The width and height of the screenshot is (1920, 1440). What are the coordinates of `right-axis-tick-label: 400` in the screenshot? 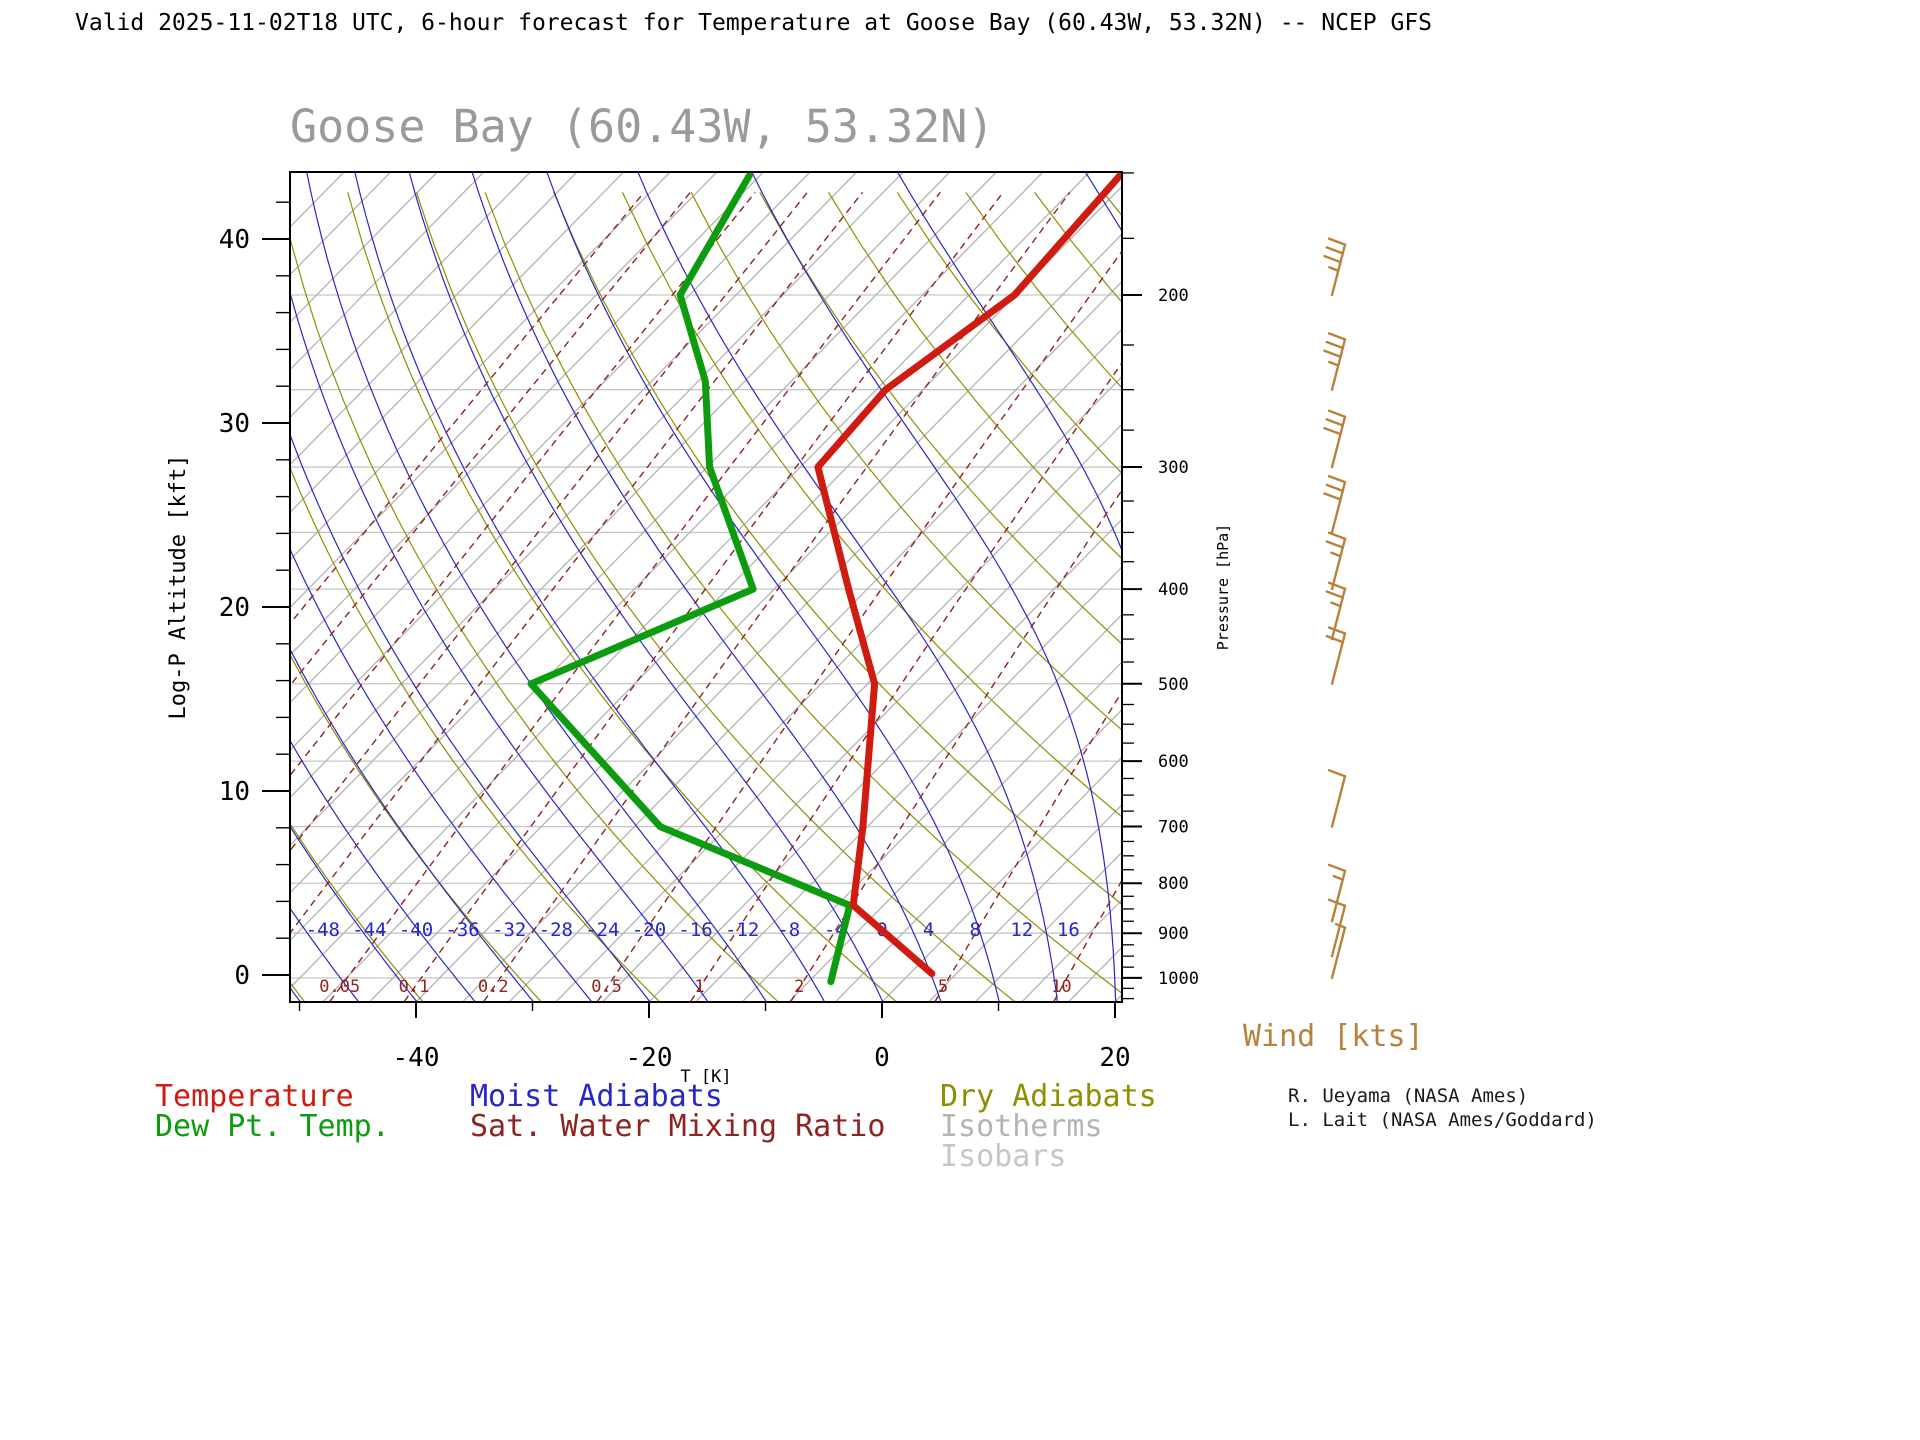 It's located at (1173, 590).